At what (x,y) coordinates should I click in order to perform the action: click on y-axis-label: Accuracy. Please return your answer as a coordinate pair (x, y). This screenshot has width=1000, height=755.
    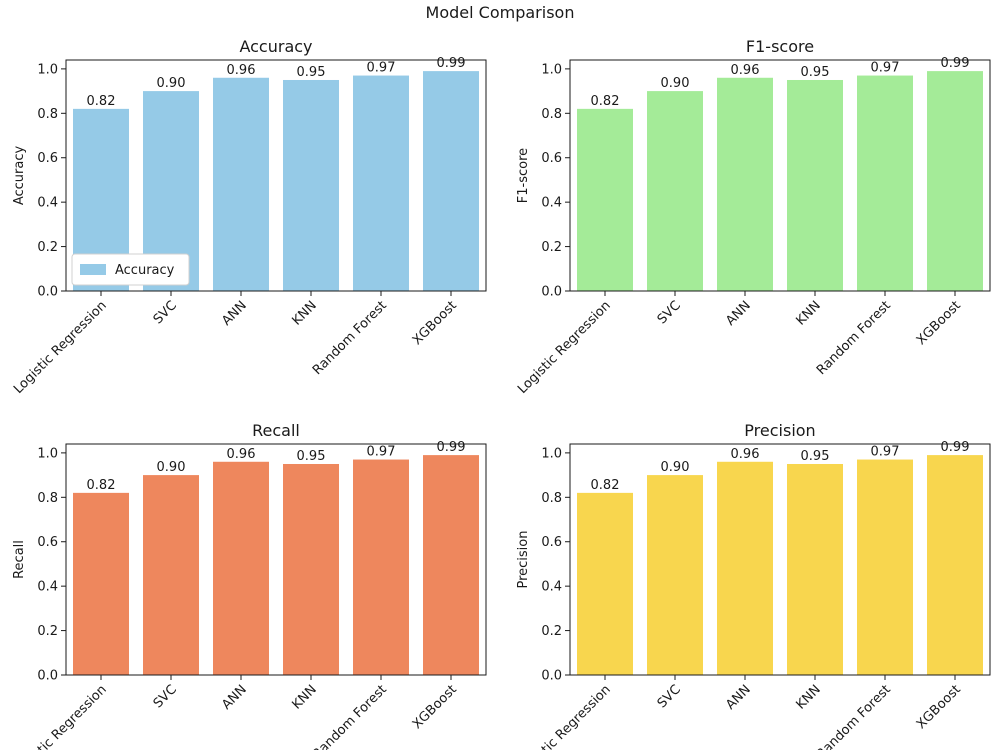
    Looking at the image, I should click on (19, 176).